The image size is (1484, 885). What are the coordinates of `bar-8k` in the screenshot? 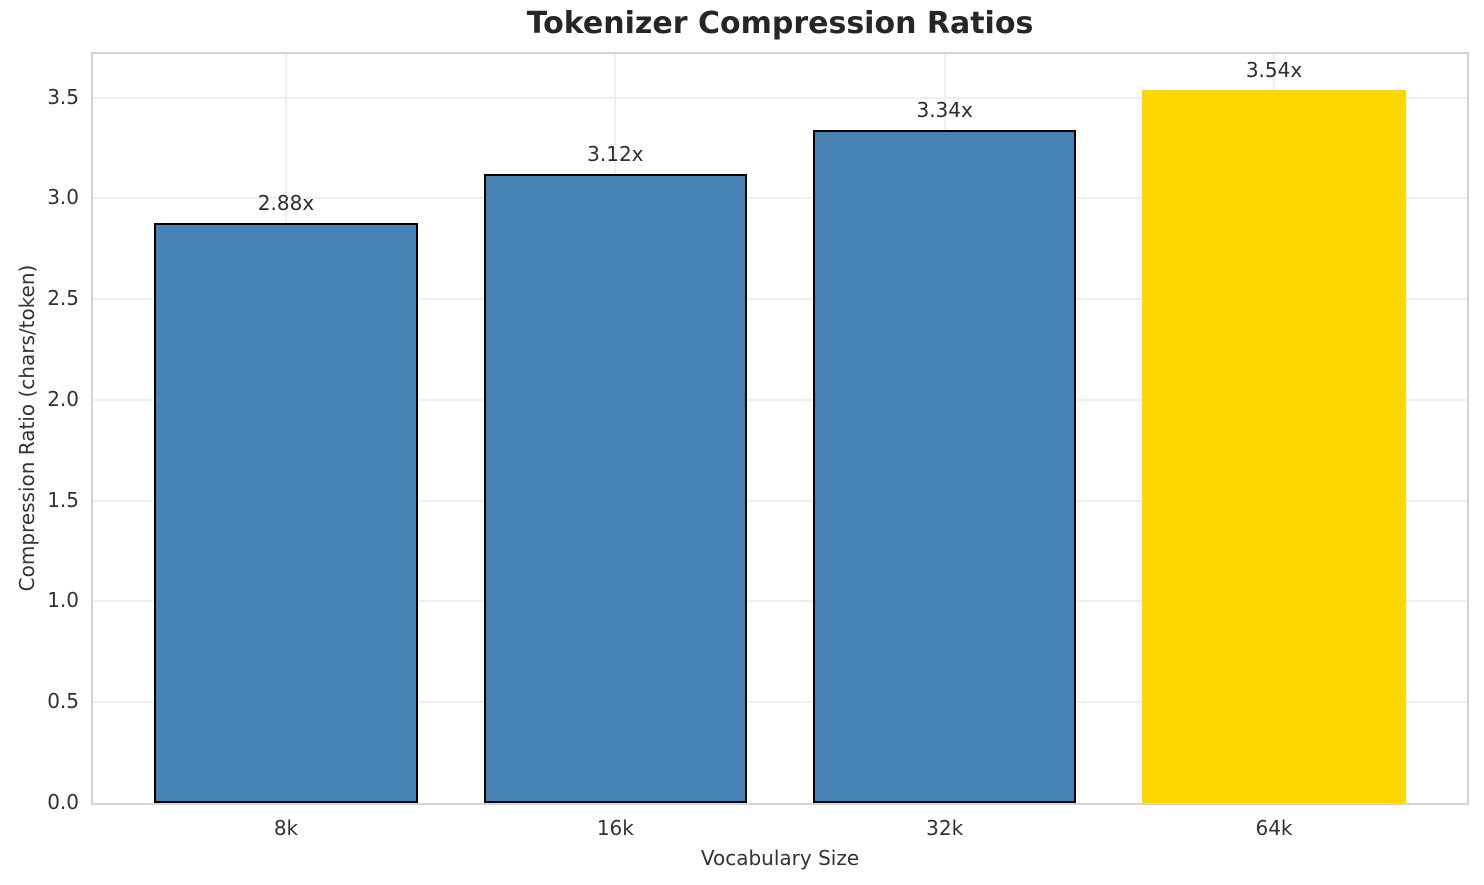 It's located at (286, 512).